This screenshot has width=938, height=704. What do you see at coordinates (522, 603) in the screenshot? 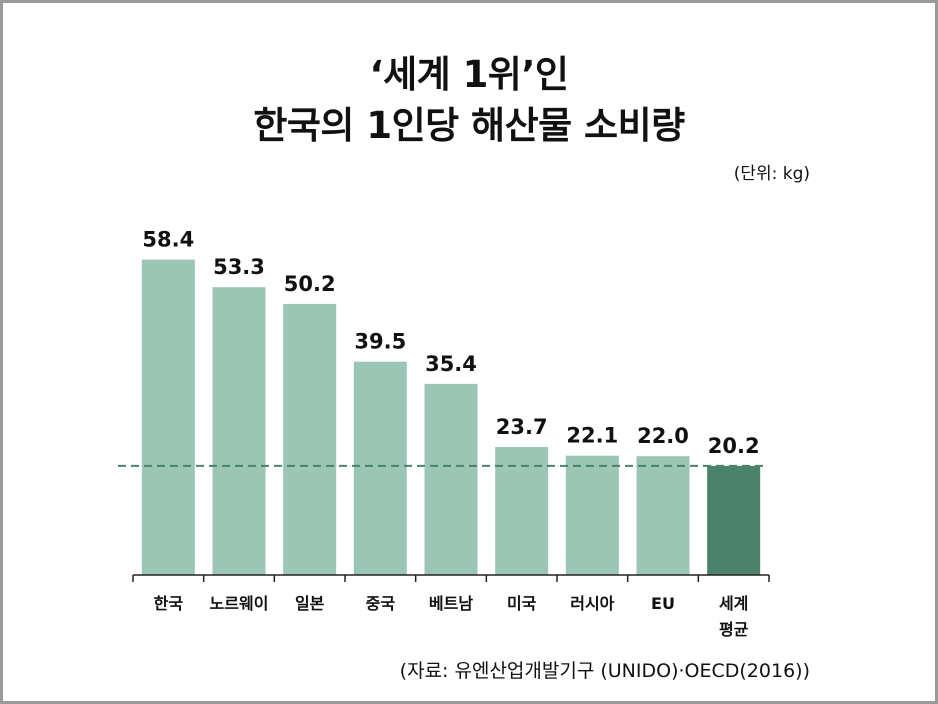
I see `category-label-6: 미국` at bounding box center [522, 603].